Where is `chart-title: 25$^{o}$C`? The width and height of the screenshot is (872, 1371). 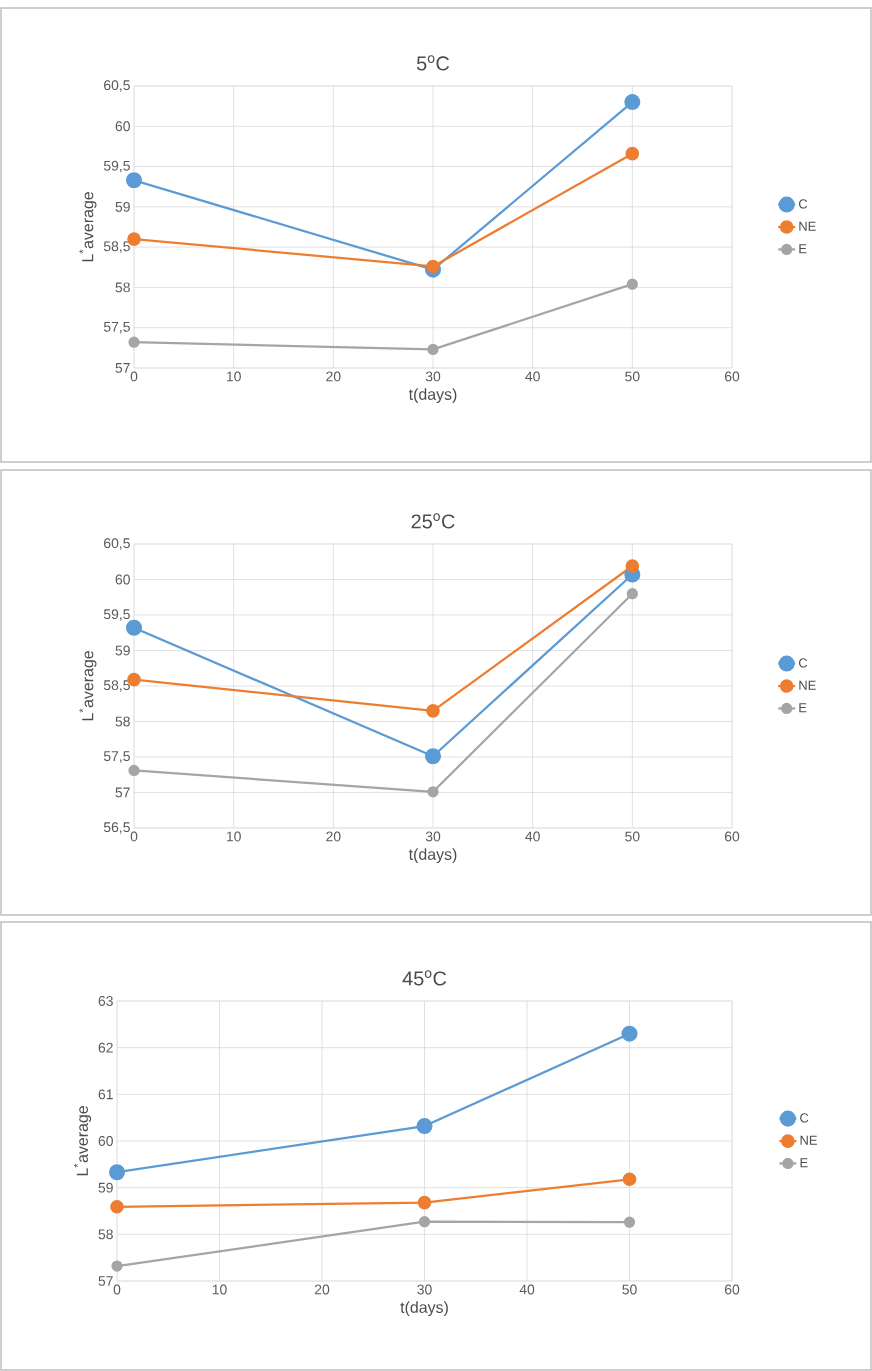
chart-title: 25$^{o}$C is located at coordinates (433, 521).